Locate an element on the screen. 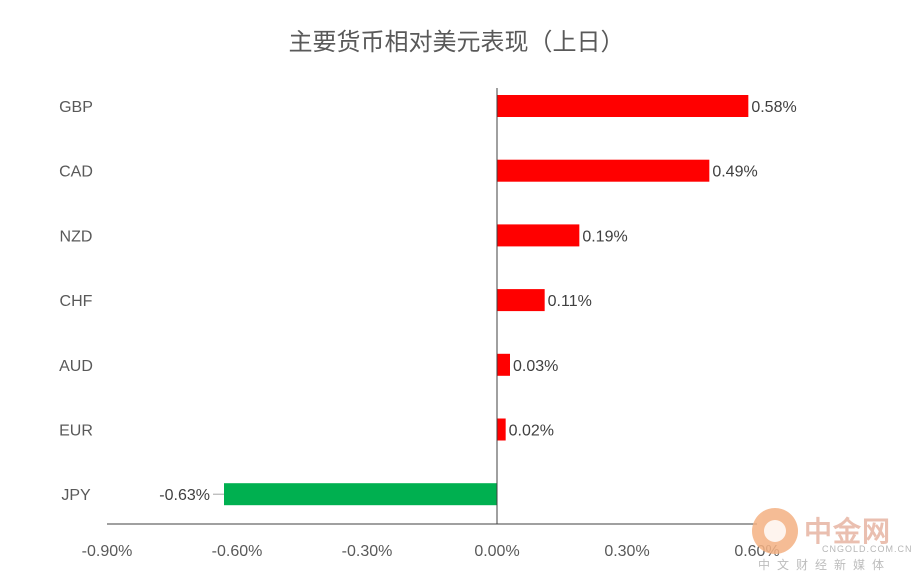 The width and height of the screenshot is (913, 581). x-axis-tick-labels: -0.90% -0.60% -0.30% 0.00% 0.30% 0.60% is located at coordinates (431, 551).